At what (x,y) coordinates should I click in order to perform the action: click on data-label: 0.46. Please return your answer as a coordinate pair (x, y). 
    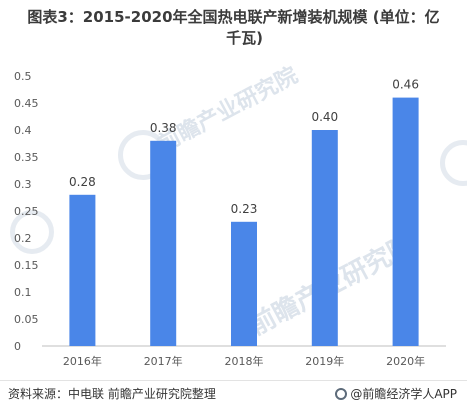
    Looking at the image, I should click on (405, 85).